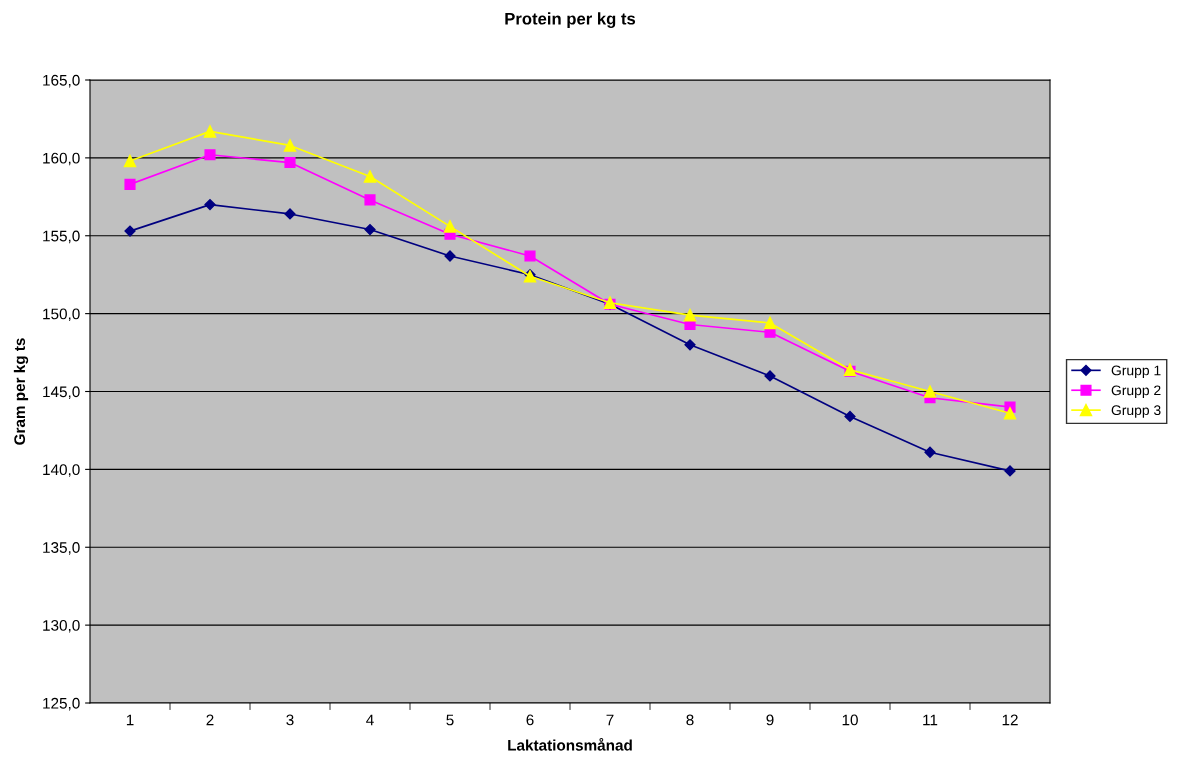 Image resolution: width=1180 pixels, height=762 pixels. Describe the element at coordinates (1010, 720) in the screenshot. I see `x-tick-label: 12` at that location.